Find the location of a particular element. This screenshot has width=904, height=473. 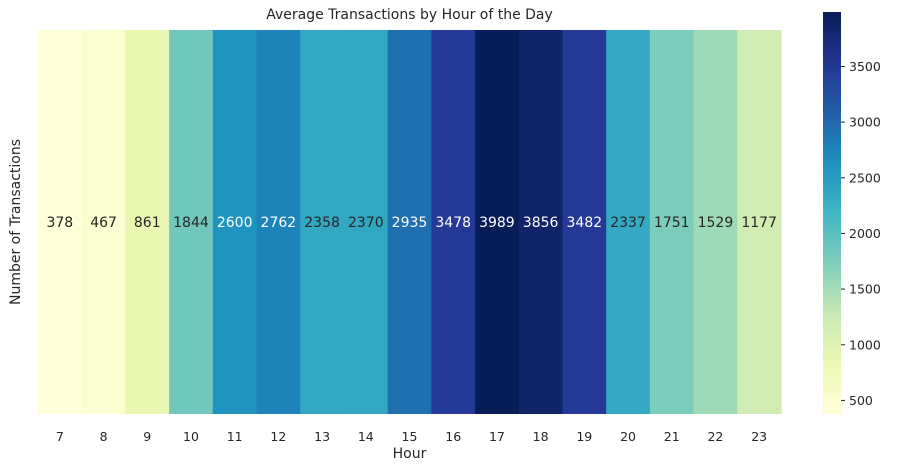

x-axis-label: Hour is located at coordinates (409, 454).